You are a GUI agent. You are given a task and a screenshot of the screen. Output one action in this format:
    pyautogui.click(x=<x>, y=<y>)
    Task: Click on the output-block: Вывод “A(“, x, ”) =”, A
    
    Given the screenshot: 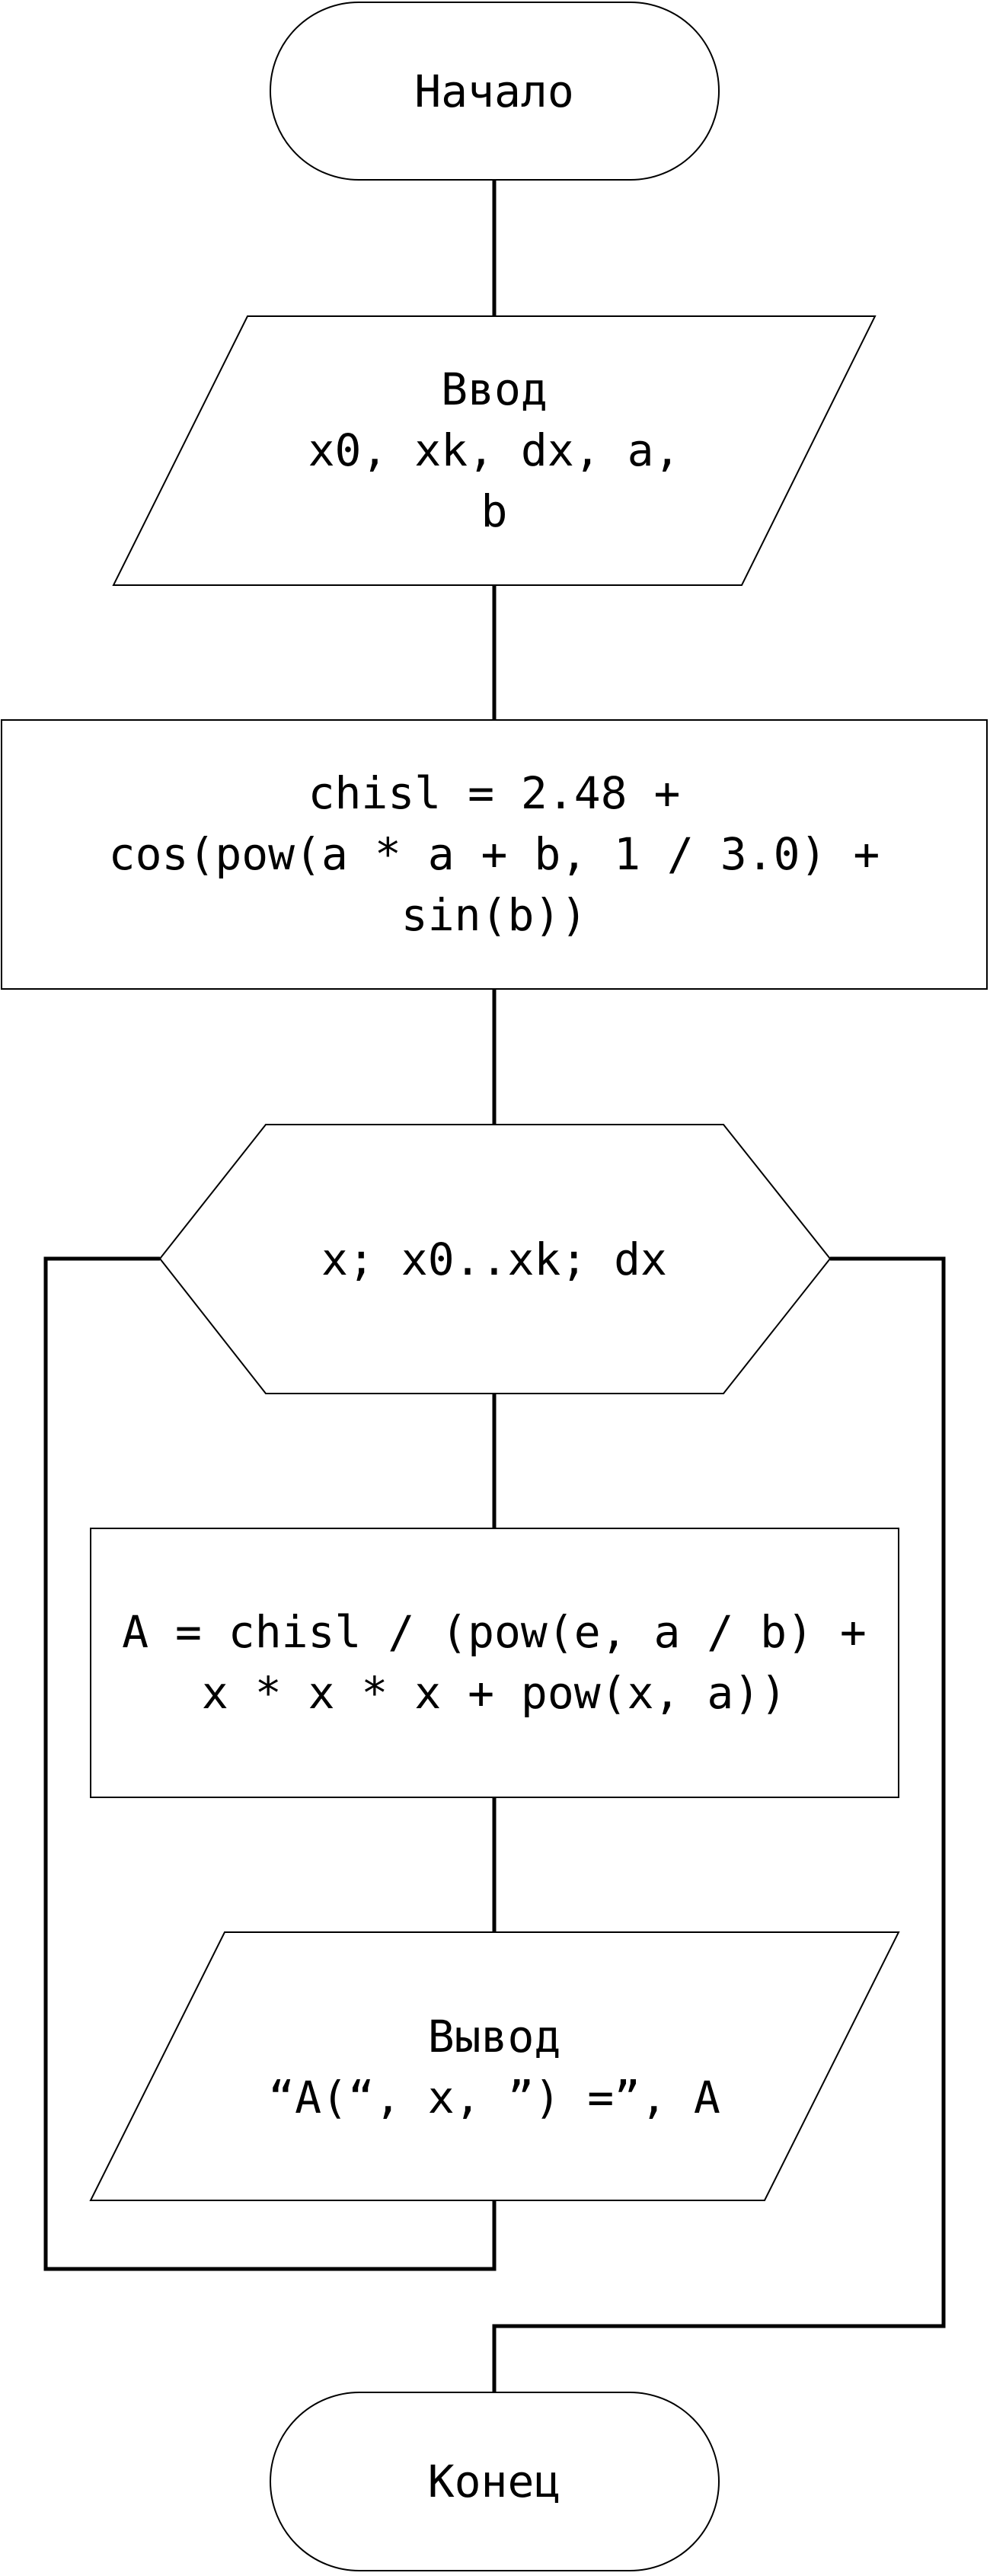 What is the action you would take?
    pyautogui.click(x=494, y=2066)
    